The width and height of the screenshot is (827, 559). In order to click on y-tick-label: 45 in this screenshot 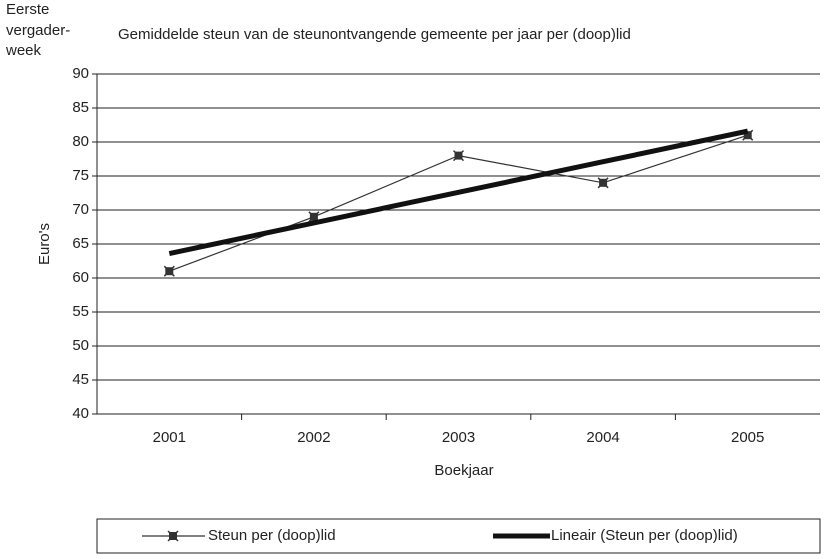, I will do `click(80, 379)`.